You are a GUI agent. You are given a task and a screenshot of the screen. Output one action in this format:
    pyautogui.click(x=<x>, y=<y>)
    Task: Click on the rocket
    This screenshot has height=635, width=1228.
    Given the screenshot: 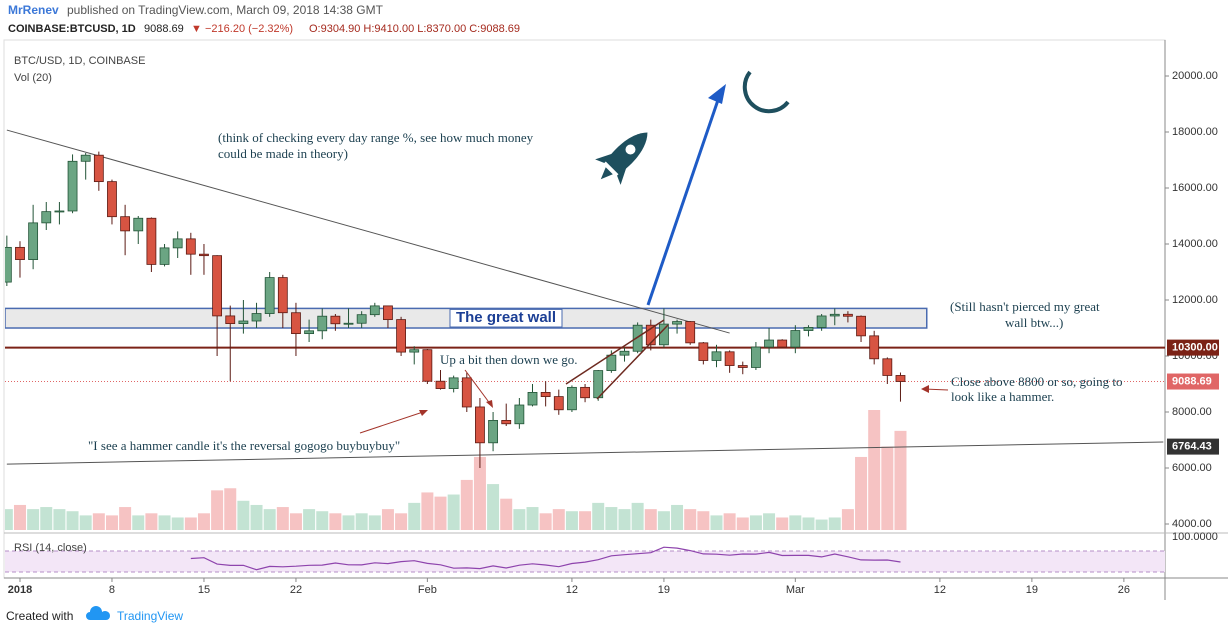 What is the action you would take?
    pyautogui.click(x=621, y=158)
    